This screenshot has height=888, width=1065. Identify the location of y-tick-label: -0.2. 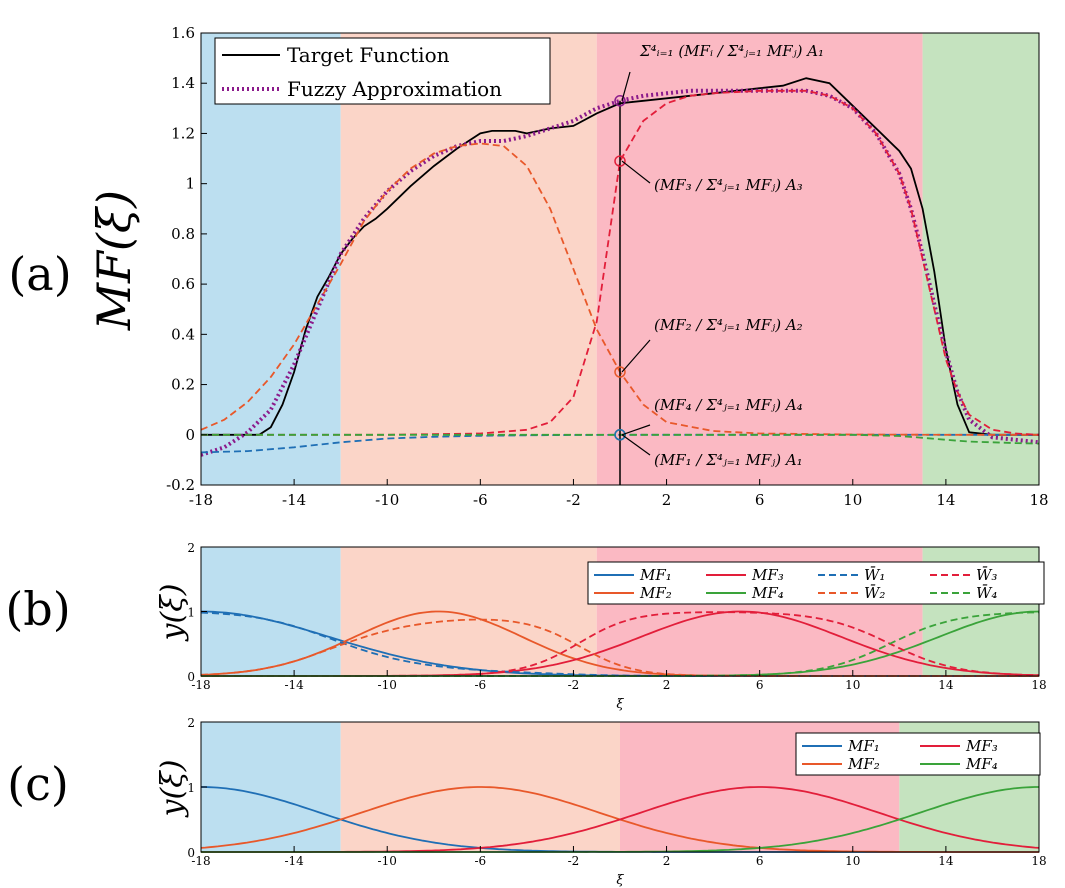
(180, 485).